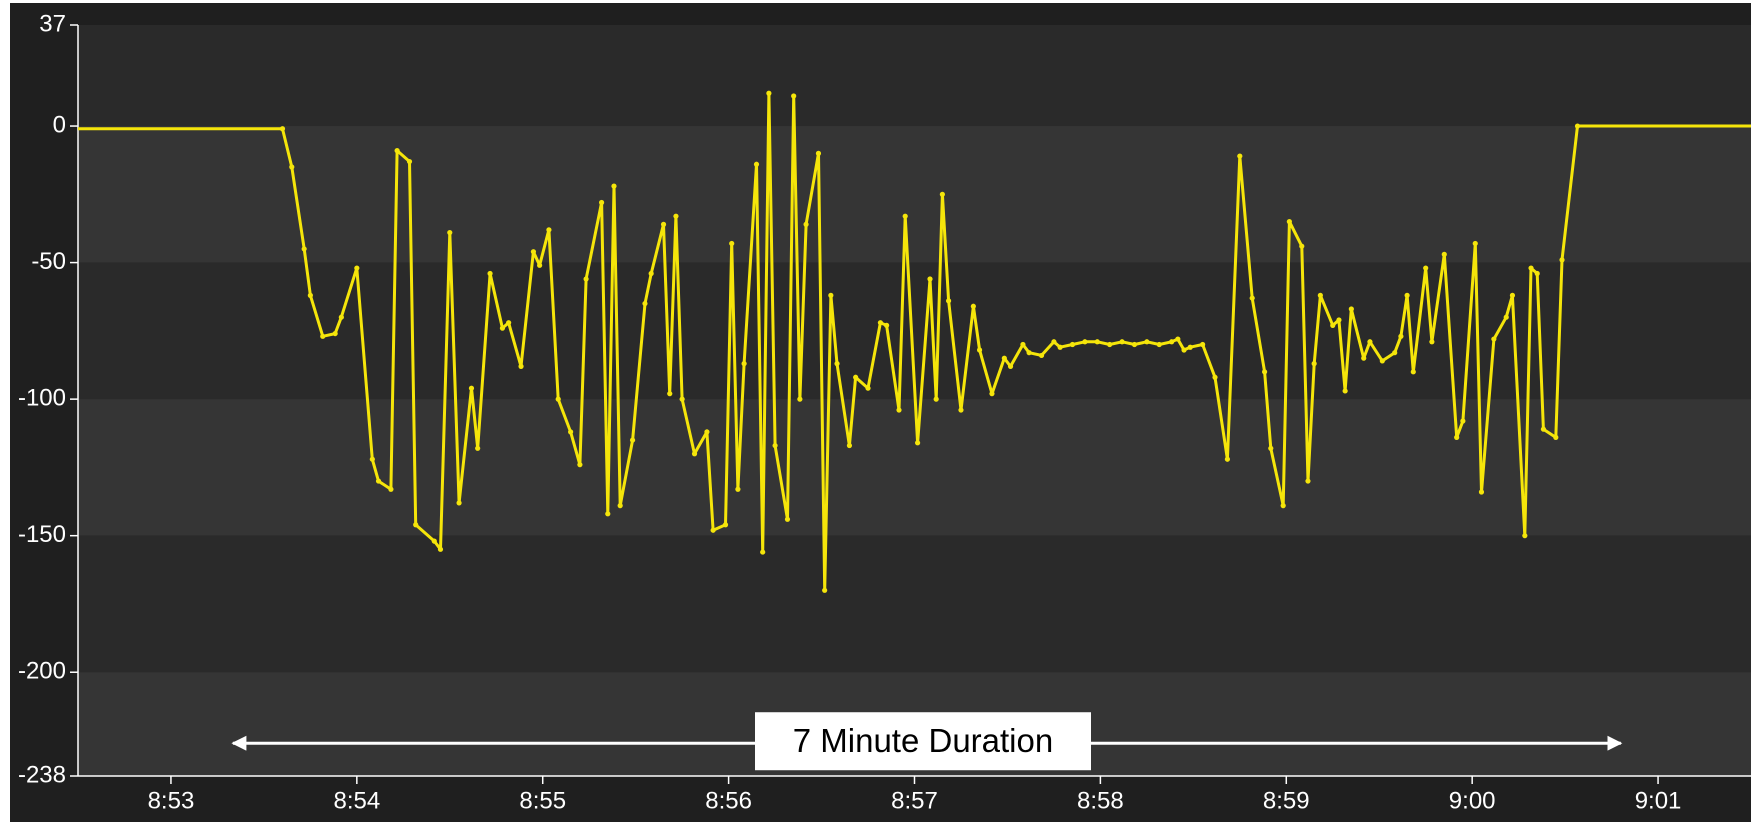 The image size is (1751, 822). What do you see at coordinates (171, 800) in the screenshot?
I see `x-tick-label: 8:53` at bounding box center [171, 800].